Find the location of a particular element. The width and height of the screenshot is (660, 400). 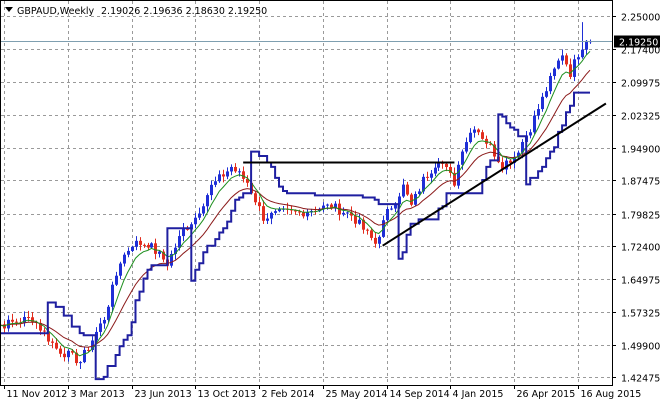

current-price-label-bg is located at coordinates (637, 41).